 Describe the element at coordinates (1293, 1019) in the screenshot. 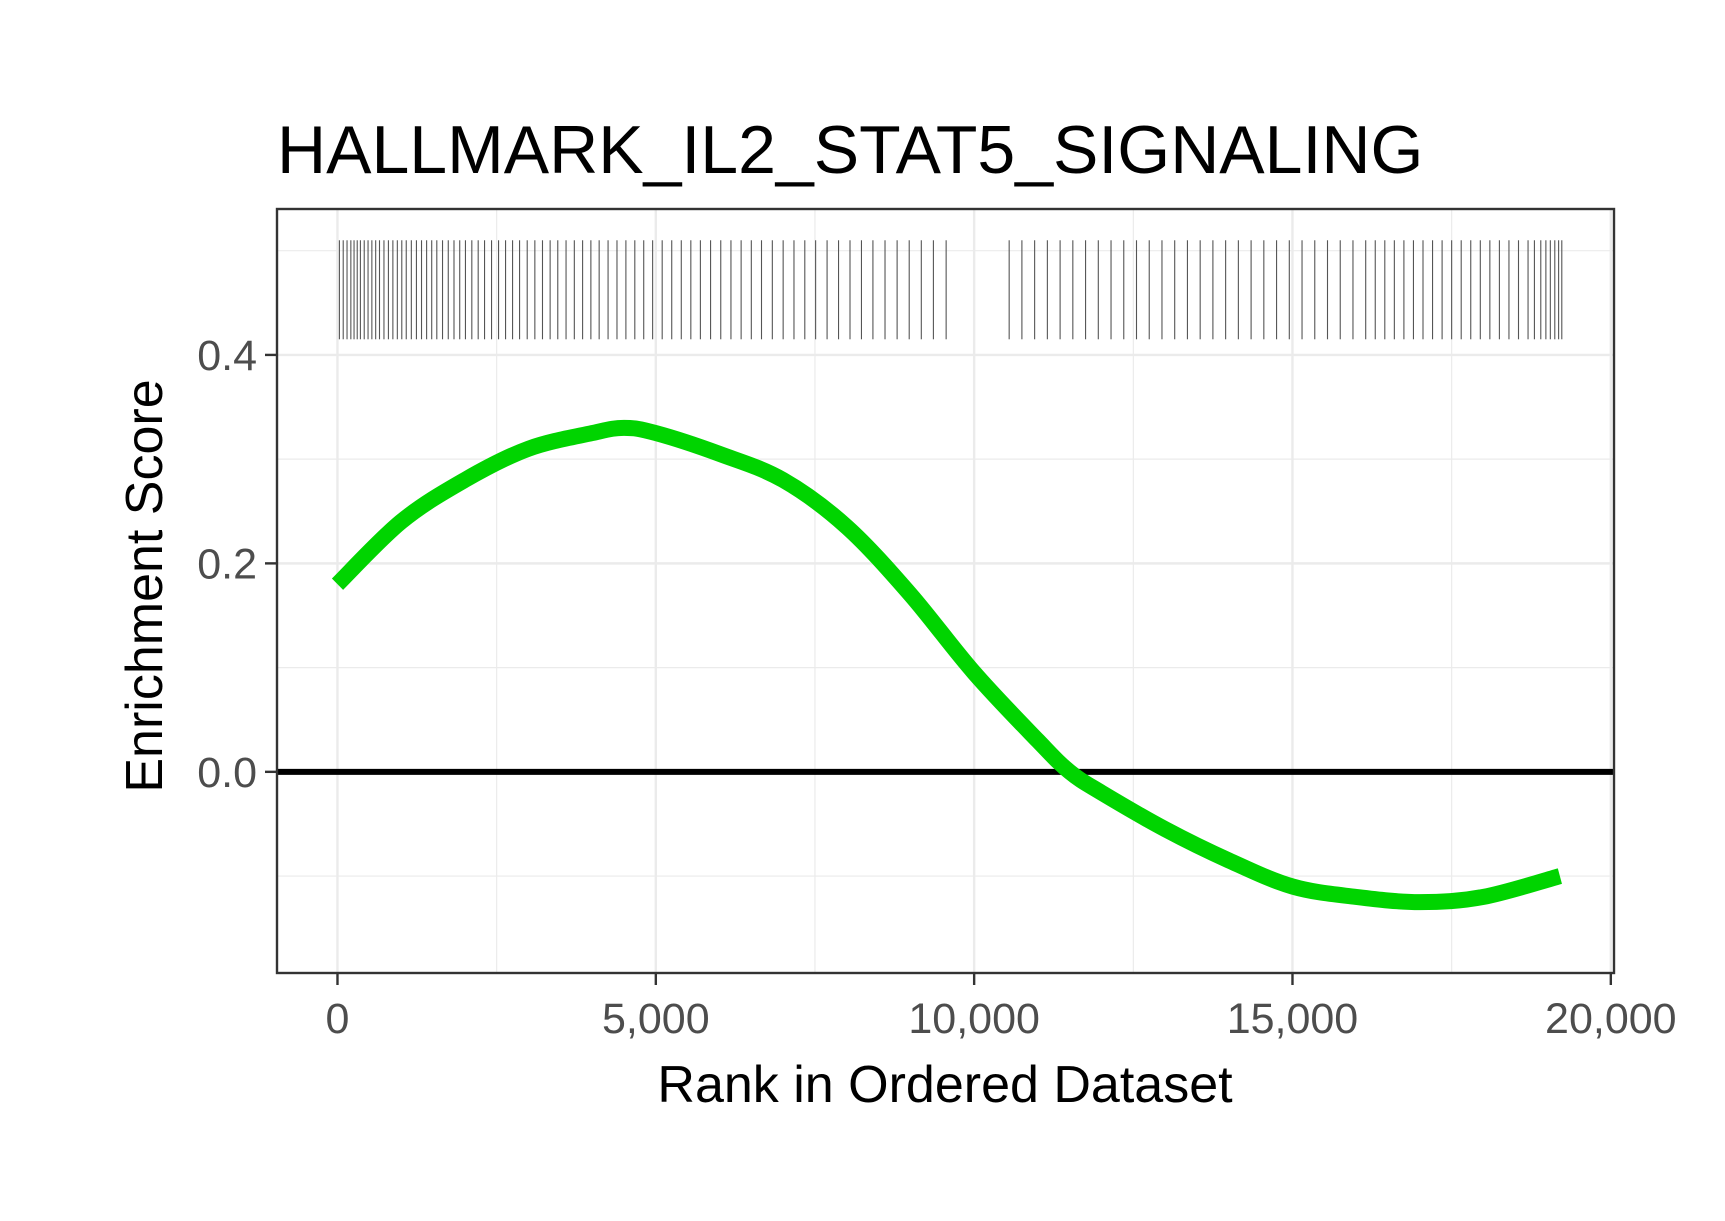

I see `x-tick-label: 15,000` at that location.